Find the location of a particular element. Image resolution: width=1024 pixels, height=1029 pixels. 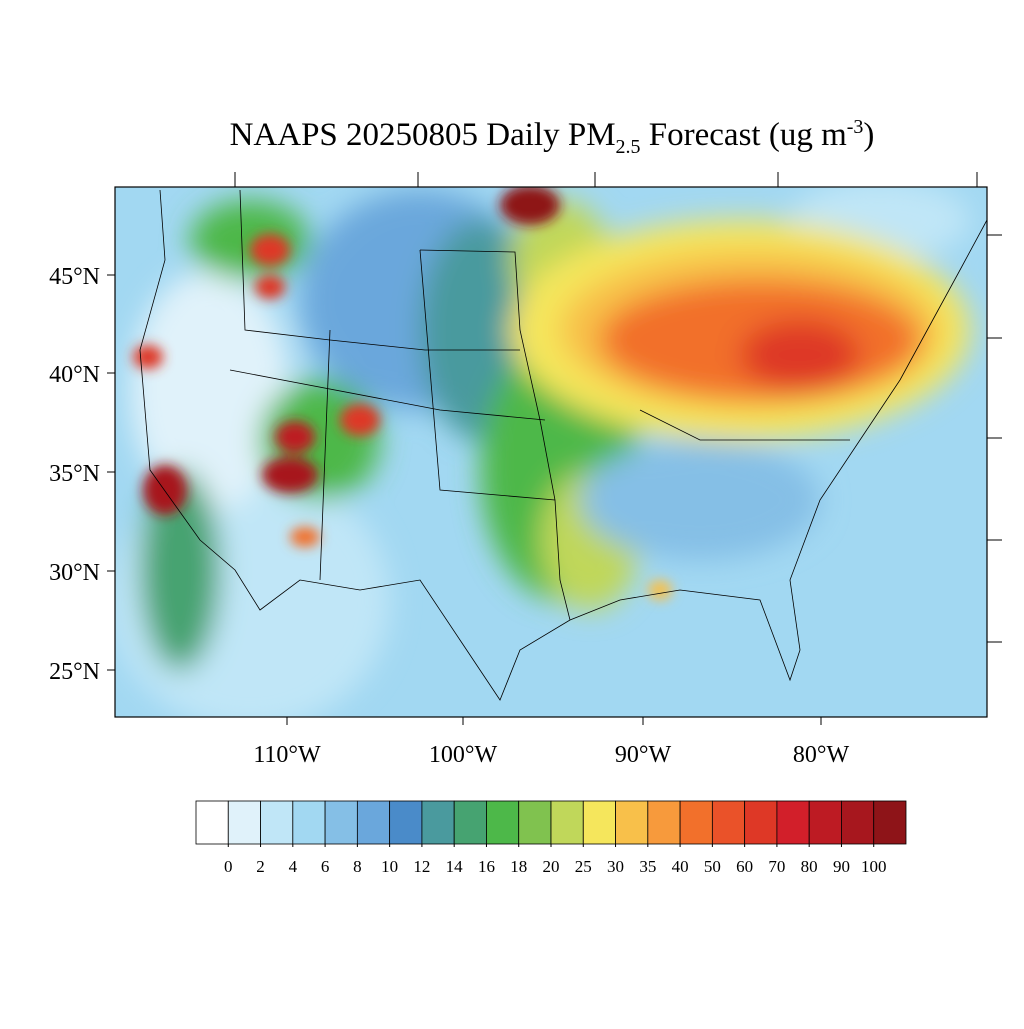

colorbar-label: 80 is located at coordinates (809, 866).